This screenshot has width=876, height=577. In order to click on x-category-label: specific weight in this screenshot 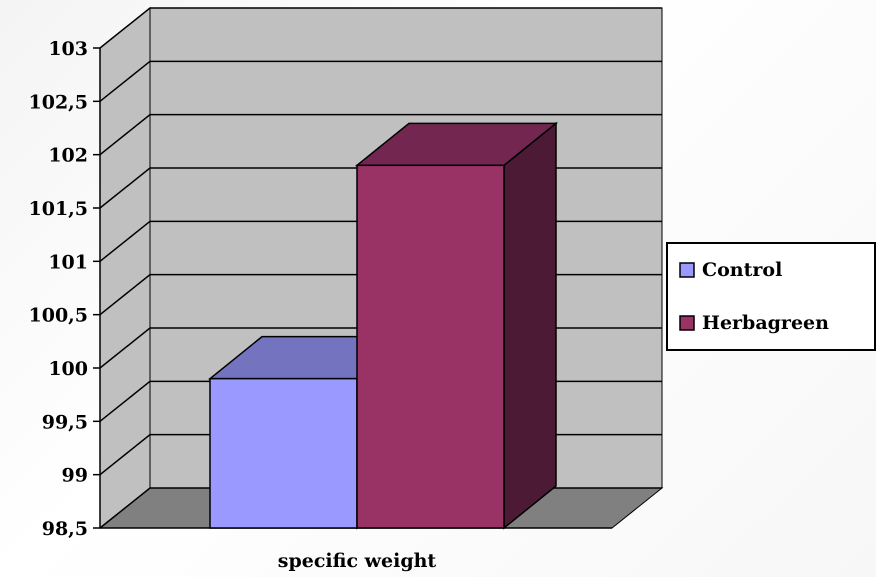, I will do `click(357, 561)`.